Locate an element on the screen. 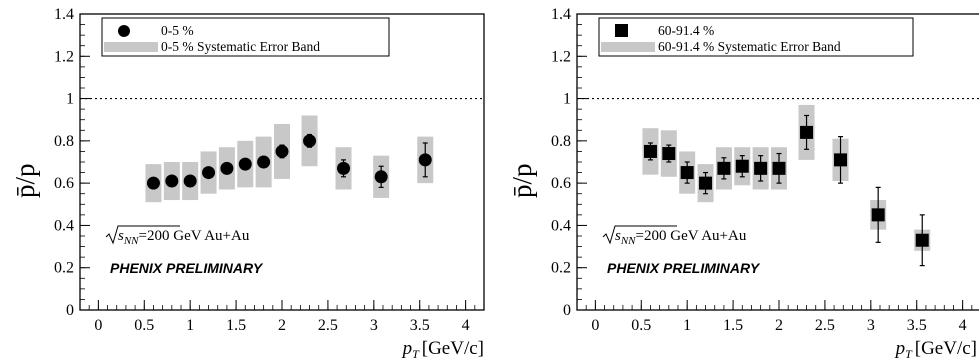 The image size is (979, 360). legend-box is located at coordinates (756, 37).